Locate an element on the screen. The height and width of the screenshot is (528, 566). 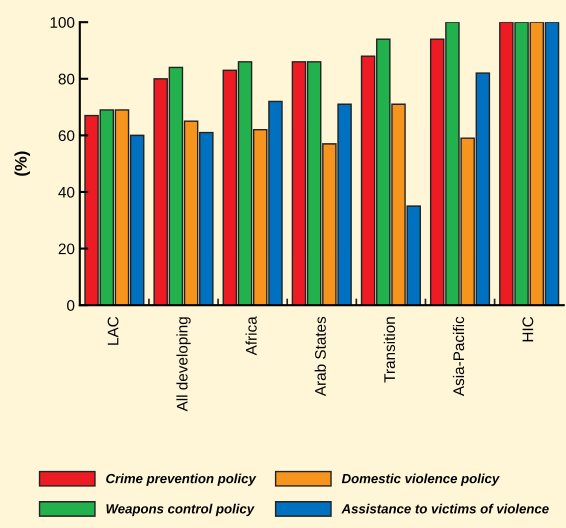
x-tick-label: Africa is located at coordinates (251, 336).